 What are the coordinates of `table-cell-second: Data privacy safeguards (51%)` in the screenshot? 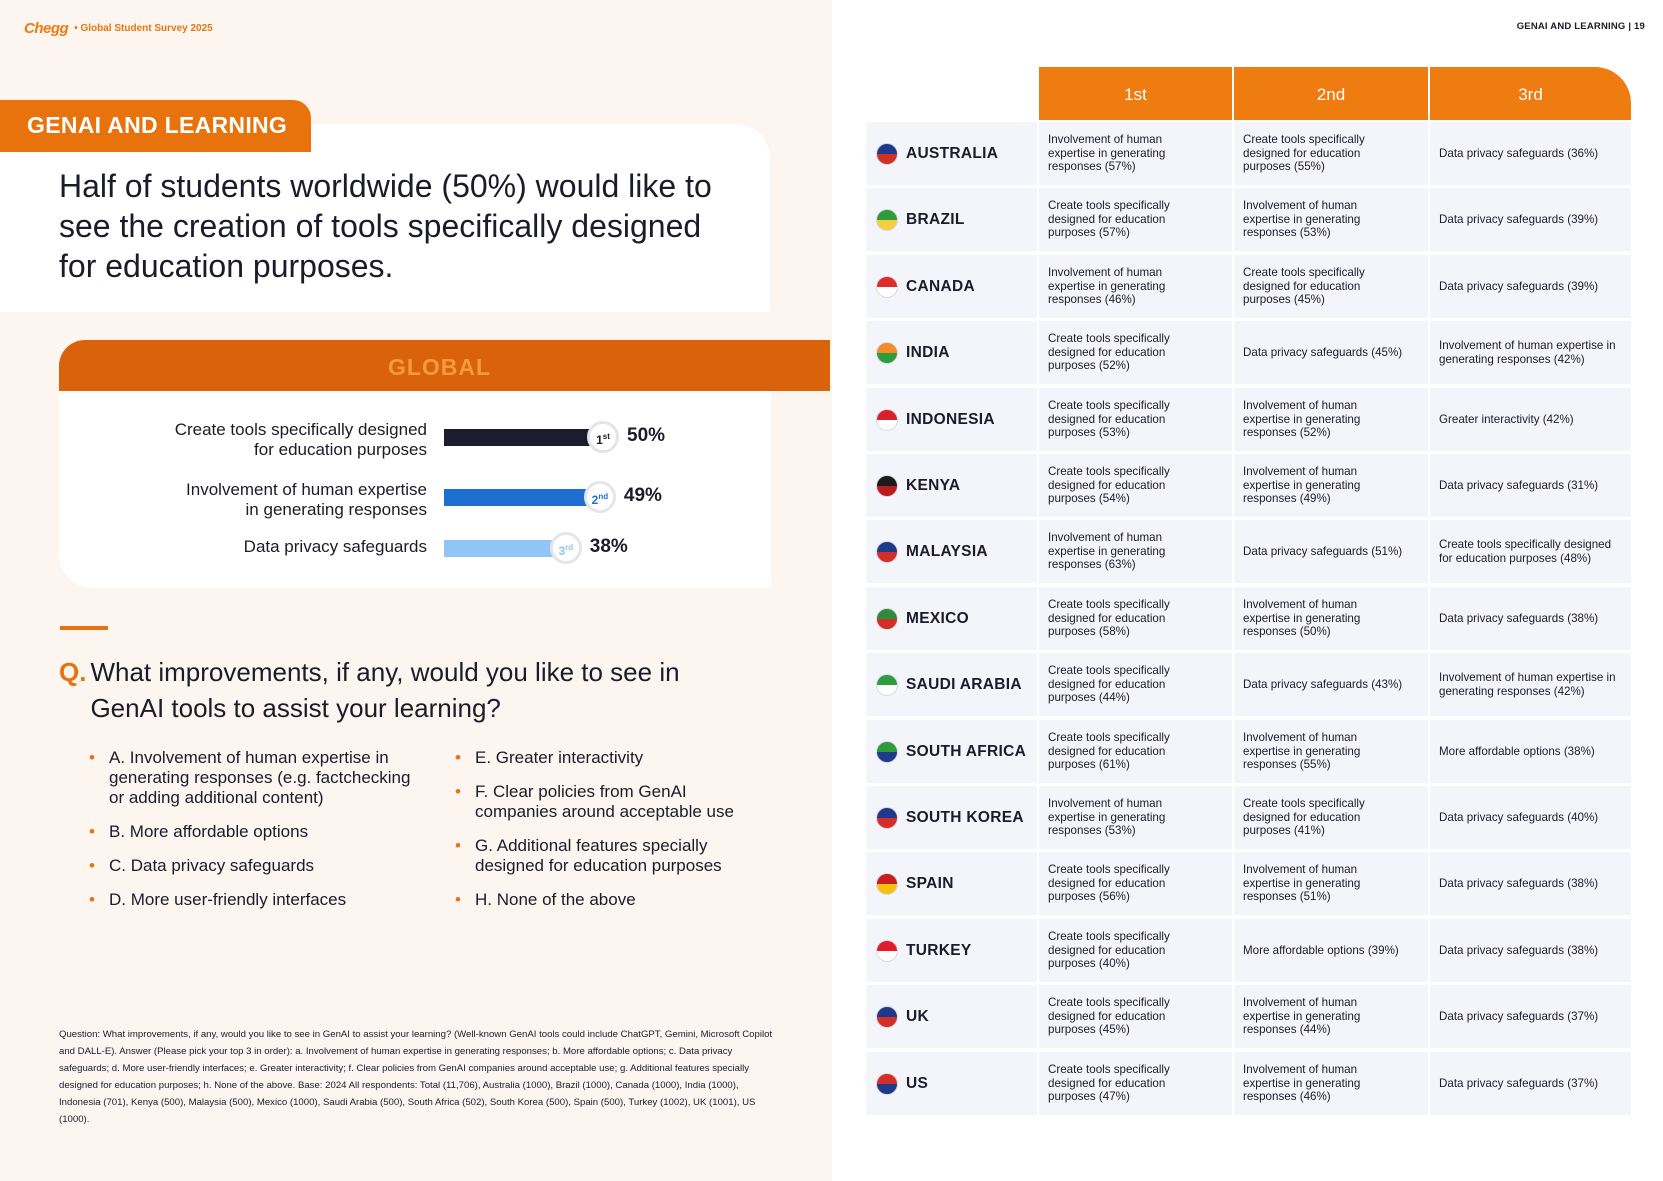 It's located at (1331, 551).